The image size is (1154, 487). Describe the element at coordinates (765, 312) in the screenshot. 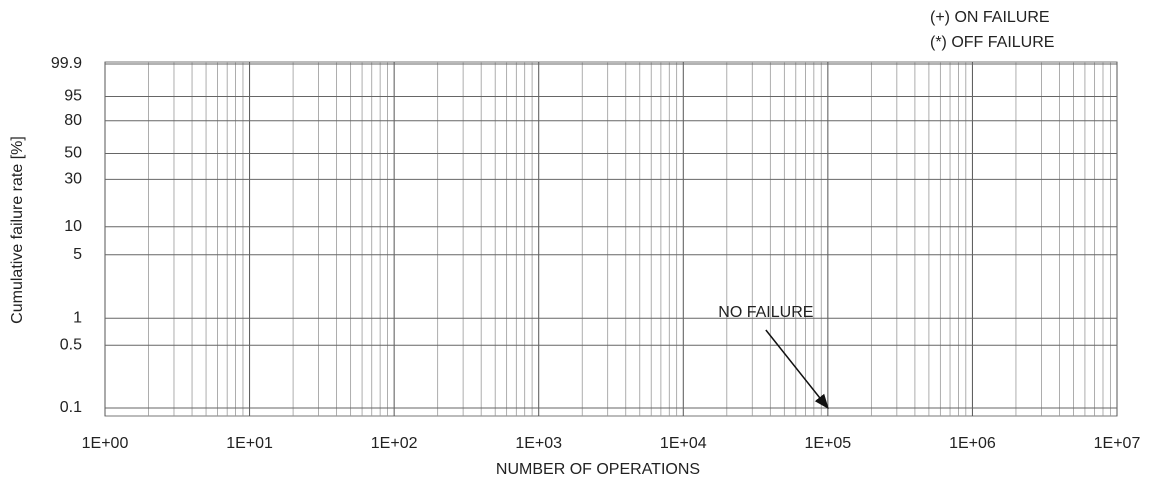

I see `annotation-text: NO FAILURE` at that location.